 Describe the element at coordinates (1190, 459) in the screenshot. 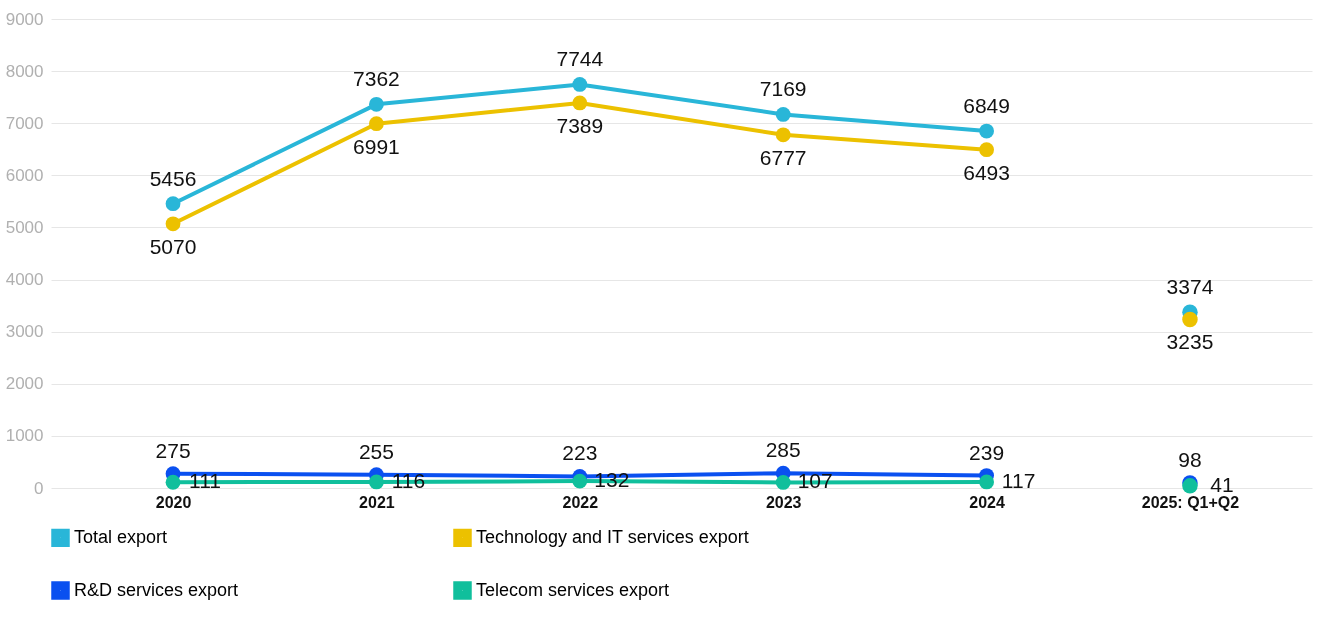

I see `data-label: 98` at that location.